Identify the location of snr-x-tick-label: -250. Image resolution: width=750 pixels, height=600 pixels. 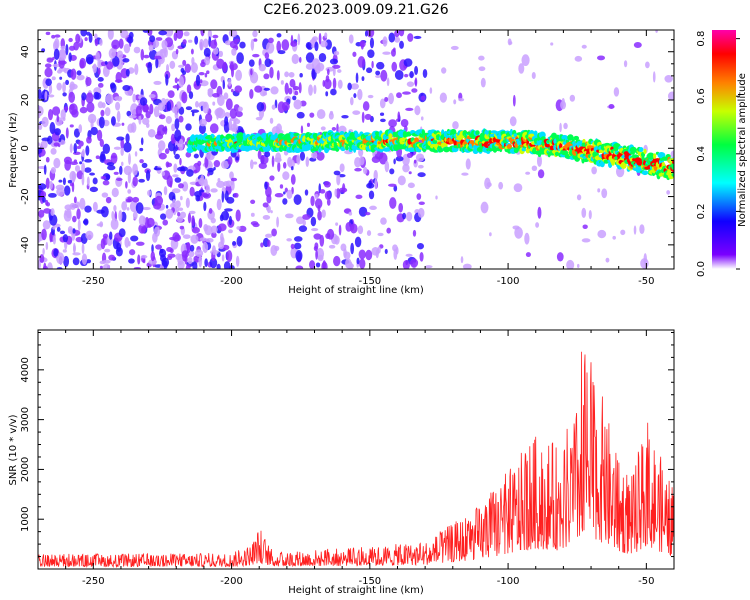
(93, 581).